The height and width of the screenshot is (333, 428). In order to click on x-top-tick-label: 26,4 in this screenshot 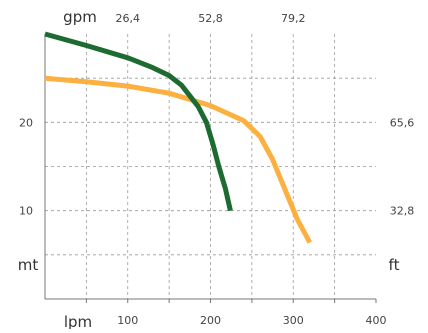, I will do `click(128, 18)`.